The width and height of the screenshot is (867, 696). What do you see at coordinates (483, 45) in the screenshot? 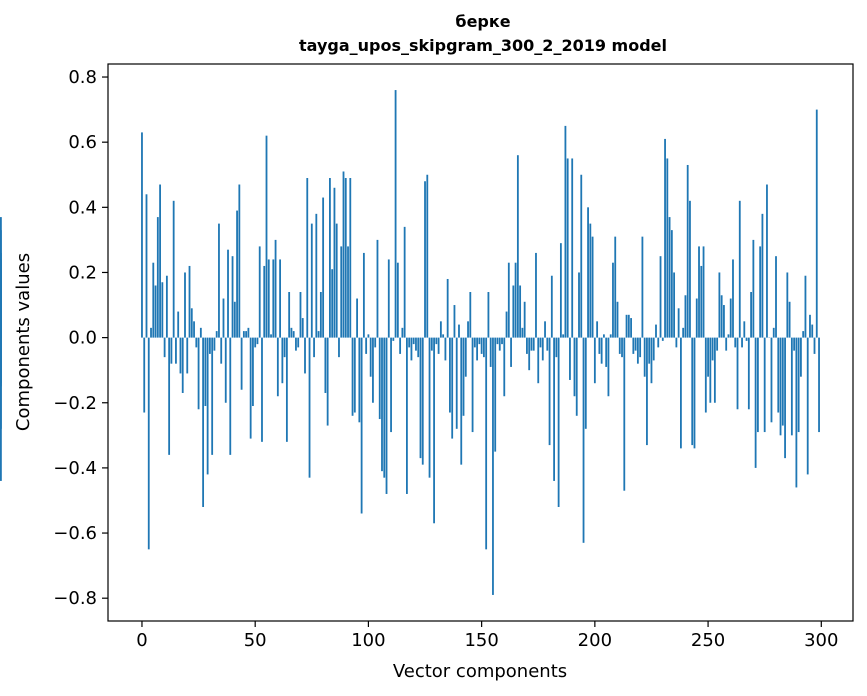
I see `chart-subtitle: tayga_upos_skipgram_300_2_2019 model` at bounding box center [483, 45].